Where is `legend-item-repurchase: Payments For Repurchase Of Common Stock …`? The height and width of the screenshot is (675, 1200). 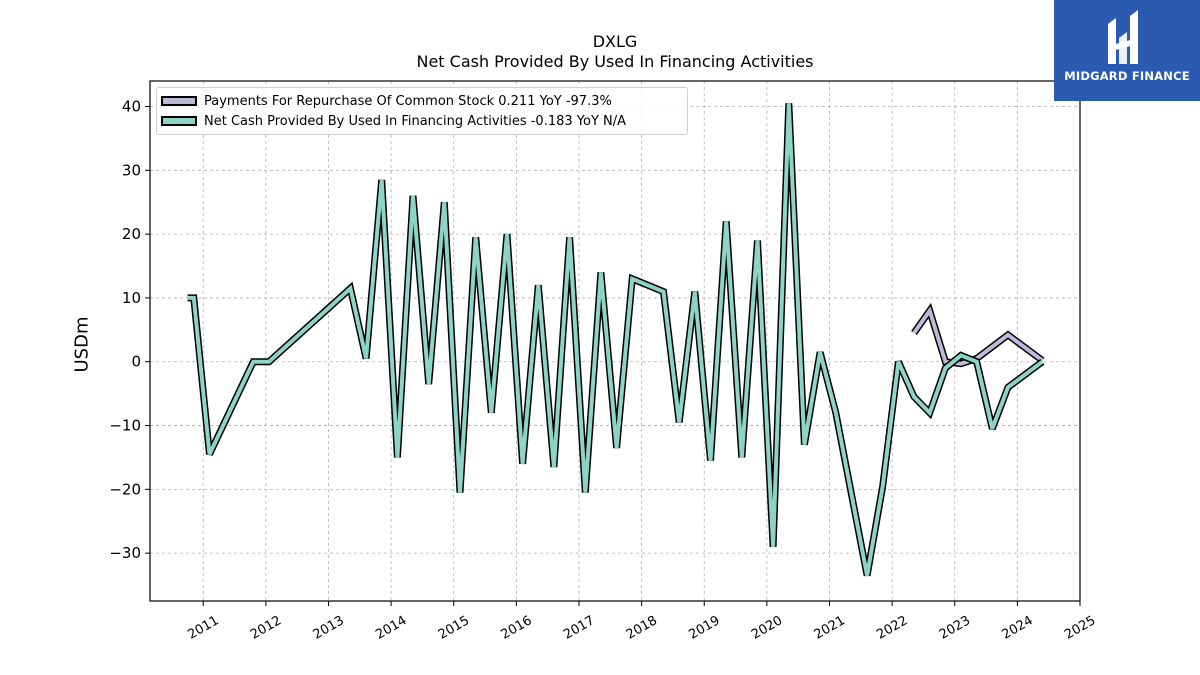 legend-item-repurchase: Payments For Repurchase Of Common Stock … is located at coordinates (386, 101).